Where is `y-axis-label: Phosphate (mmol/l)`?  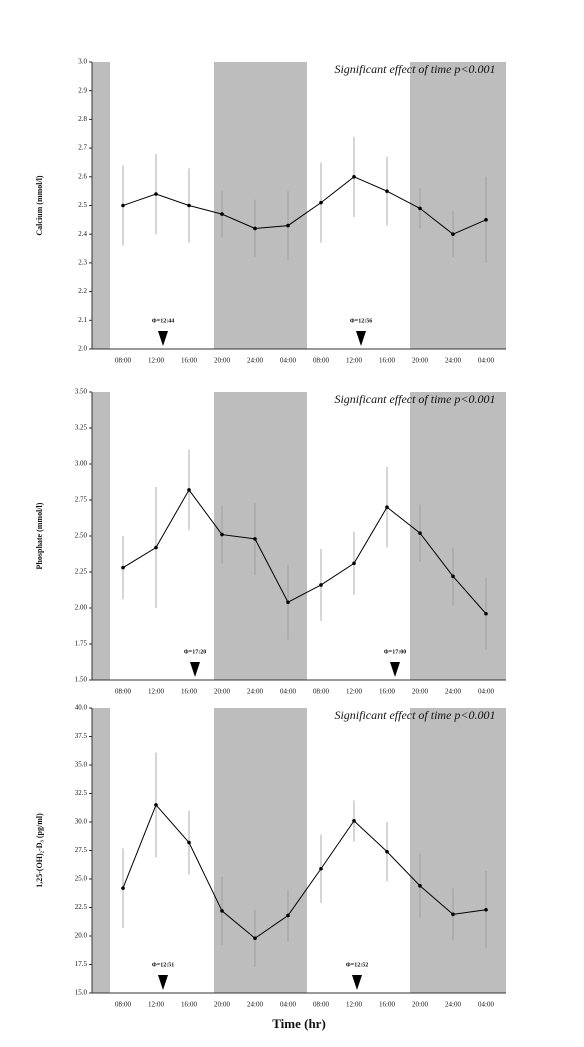
y-axis-label: Phosphate (mmol/l) is located at coordinates (39, 535).